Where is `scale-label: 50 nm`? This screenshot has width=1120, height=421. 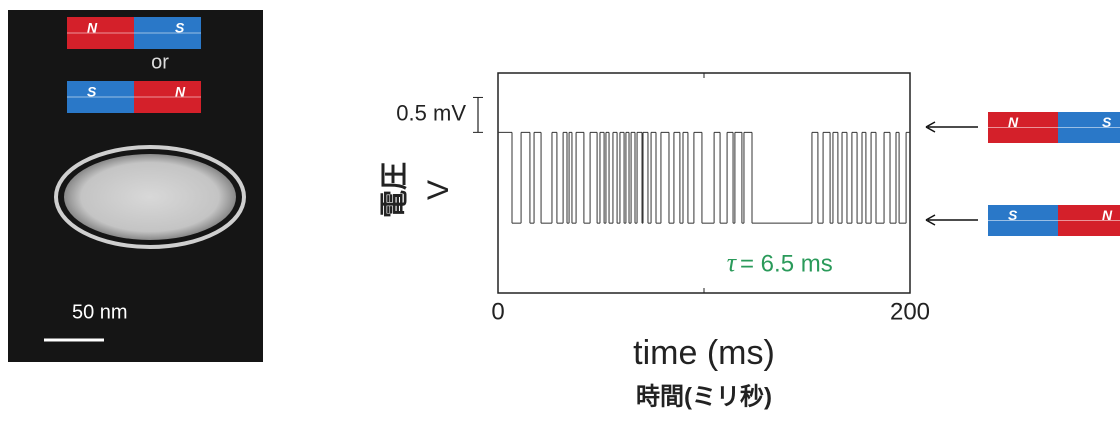
scale-label: 50 nm is located at coordinates (100, 312).